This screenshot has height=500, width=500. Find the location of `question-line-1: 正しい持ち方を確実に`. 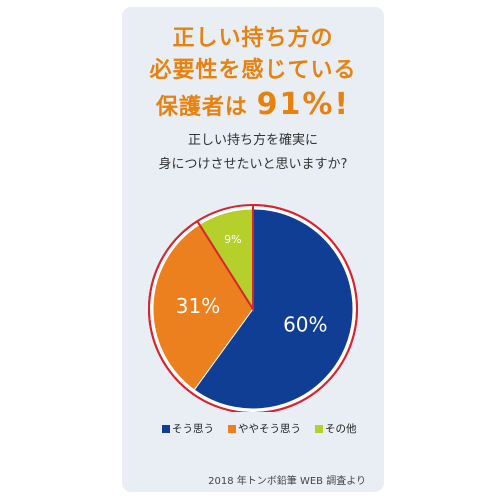

question-line-1: 正しい持ち方を確実に is located at coordinates (252, 140).